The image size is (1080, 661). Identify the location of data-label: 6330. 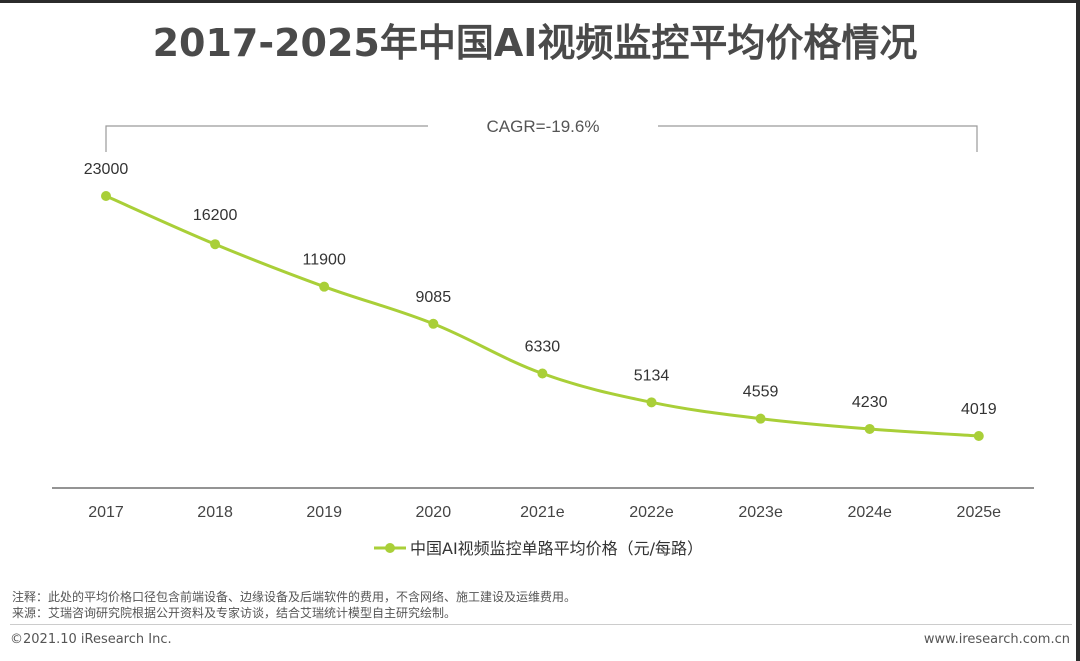
(543, 347).